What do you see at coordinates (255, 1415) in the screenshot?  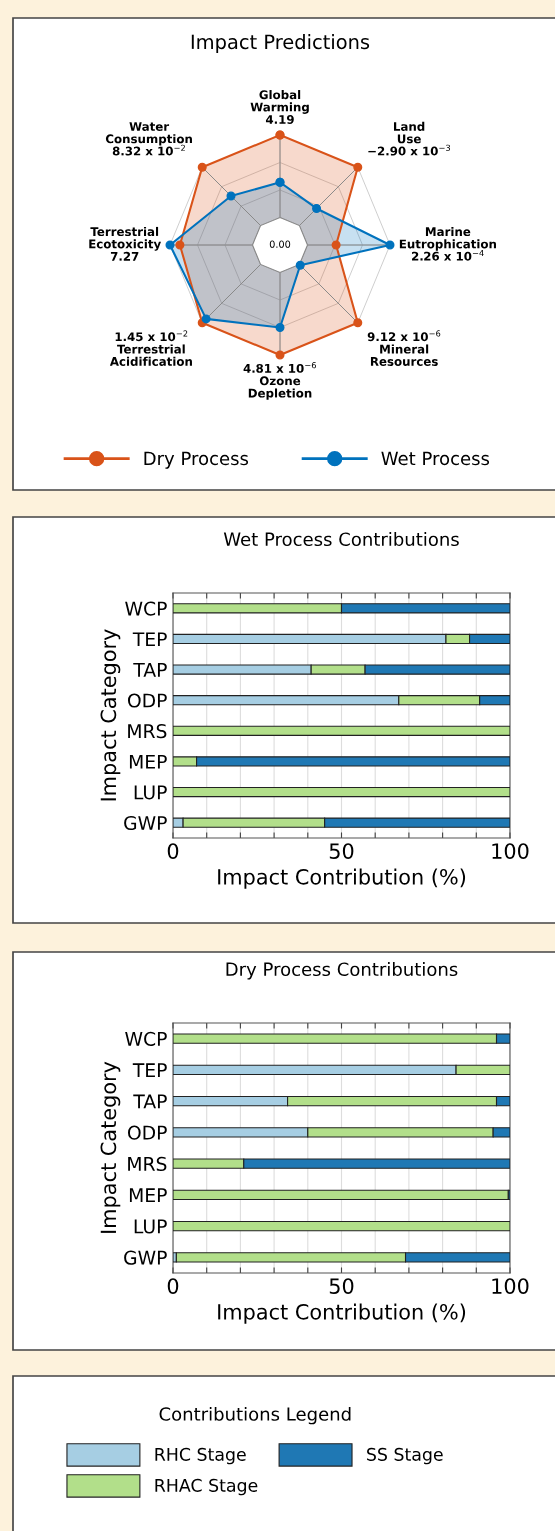 I see `legend-title: Contributions Legend` at bounding box center [255, 1415].